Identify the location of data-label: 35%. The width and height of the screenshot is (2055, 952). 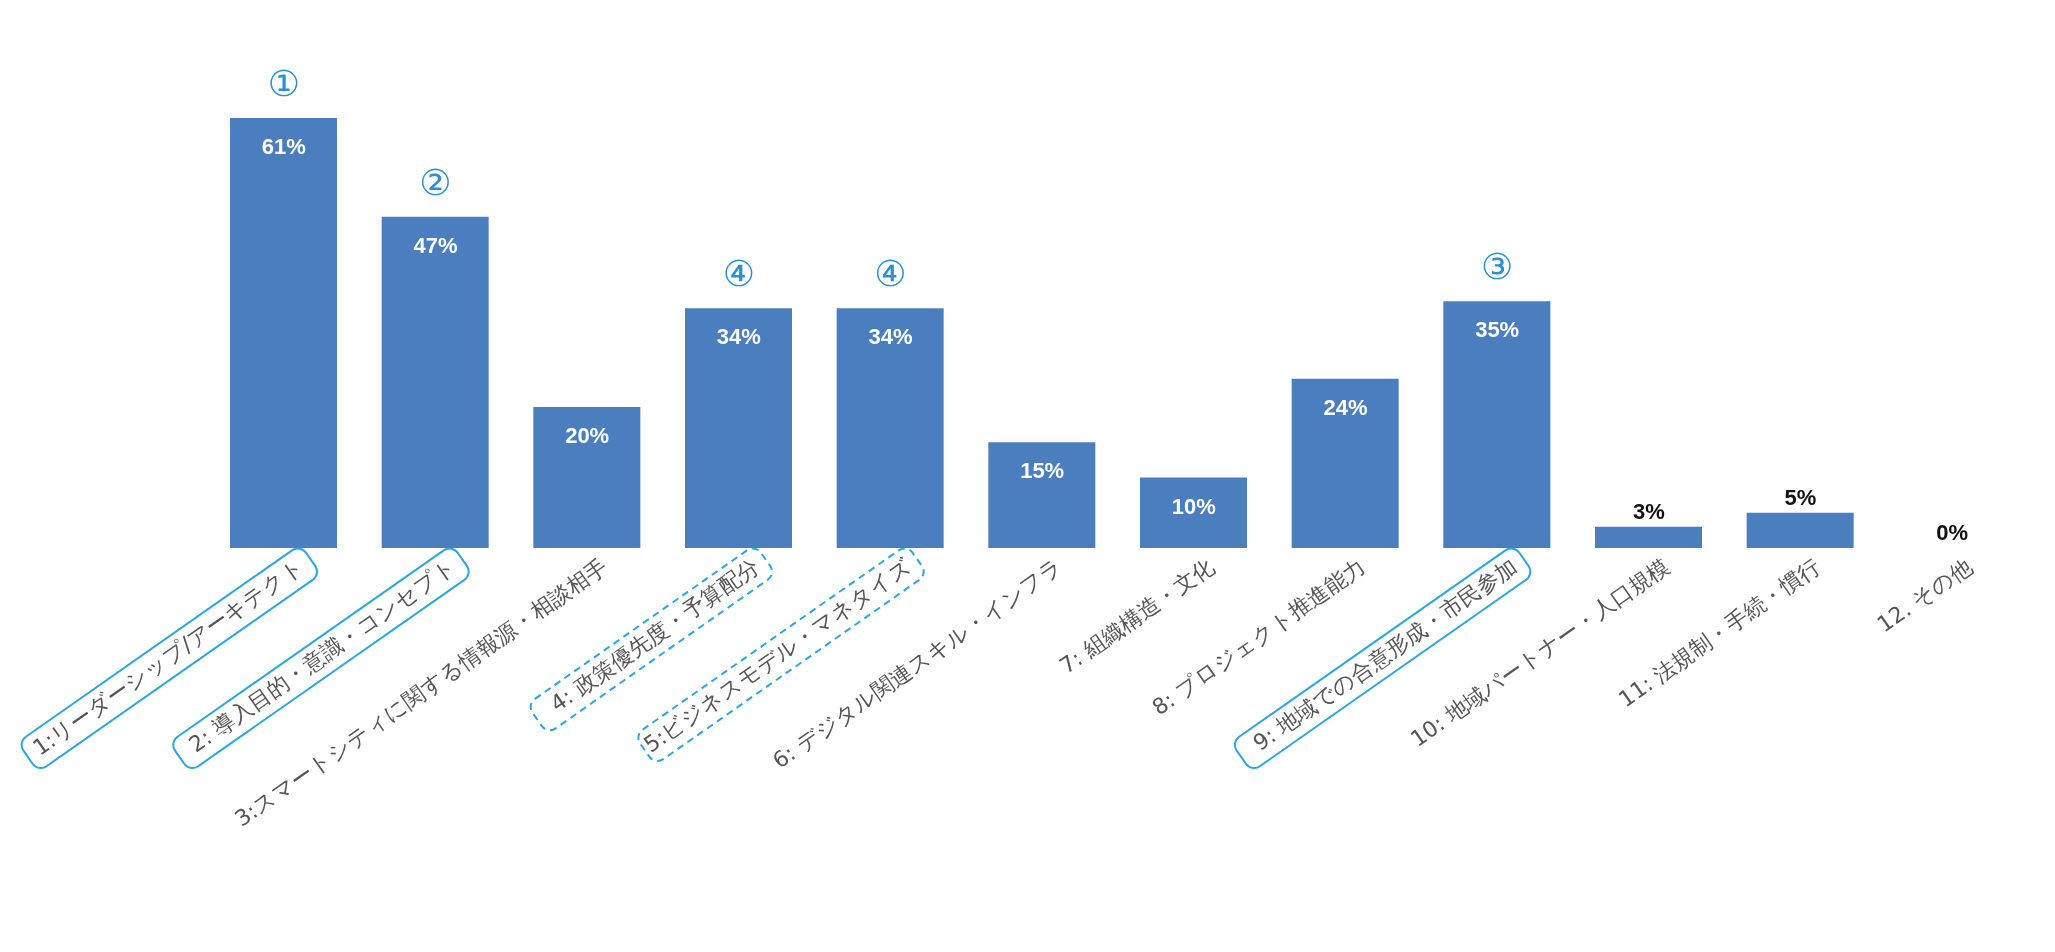
(1497, 330).